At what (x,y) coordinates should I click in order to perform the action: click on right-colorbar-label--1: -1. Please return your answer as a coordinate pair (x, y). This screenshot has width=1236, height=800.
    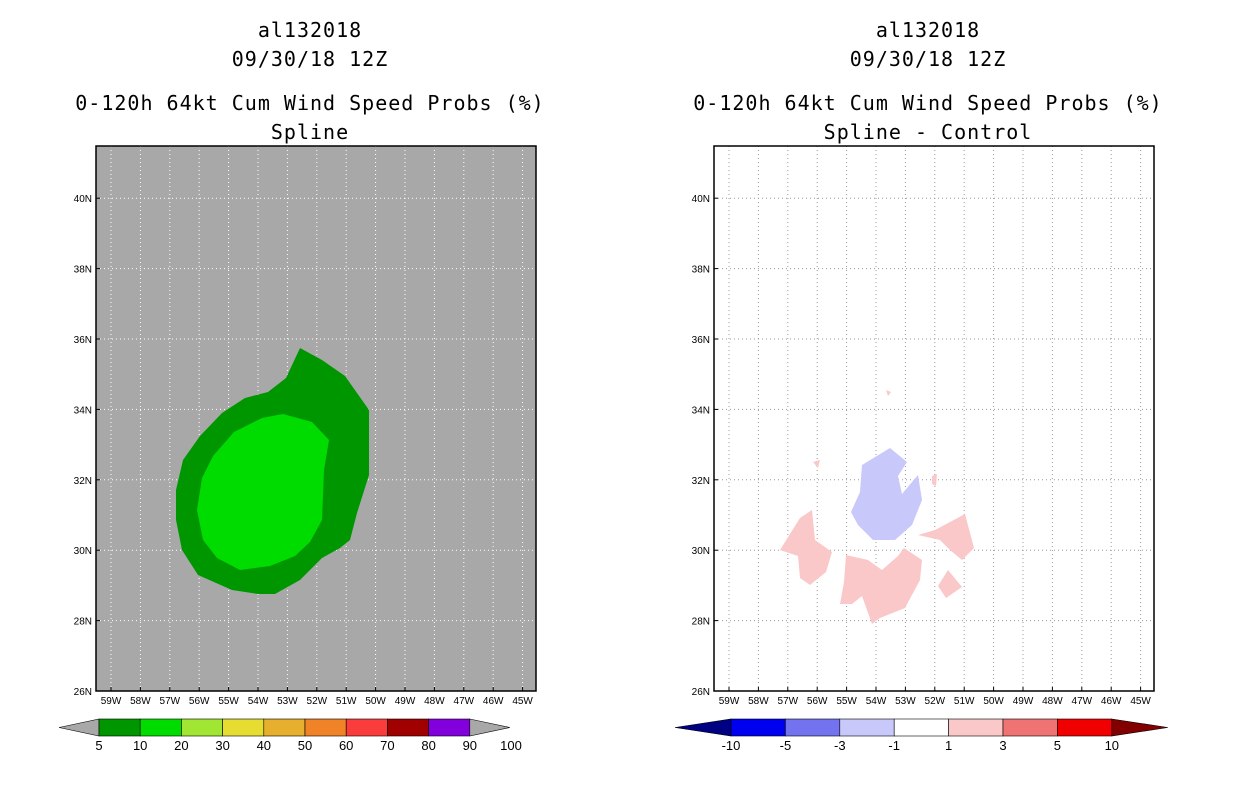
    Looking at the image, I should click on (894, 745).